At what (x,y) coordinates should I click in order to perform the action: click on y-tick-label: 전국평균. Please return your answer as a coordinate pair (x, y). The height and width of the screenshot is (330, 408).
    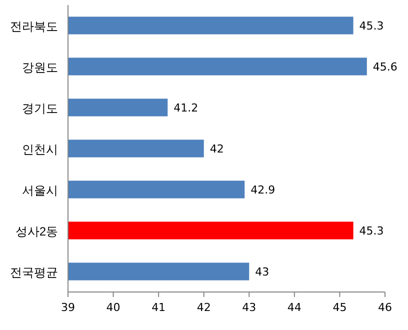
    Looking at the image, I should click on (34, 273).